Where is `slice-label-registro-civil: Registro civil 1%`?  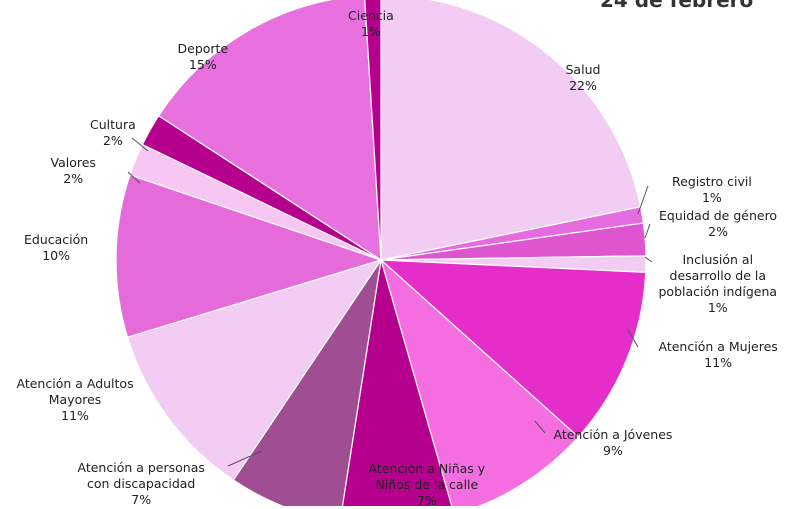 slice-label-registro-civil: Registro civil 1% is located at coordinates (712, 190).